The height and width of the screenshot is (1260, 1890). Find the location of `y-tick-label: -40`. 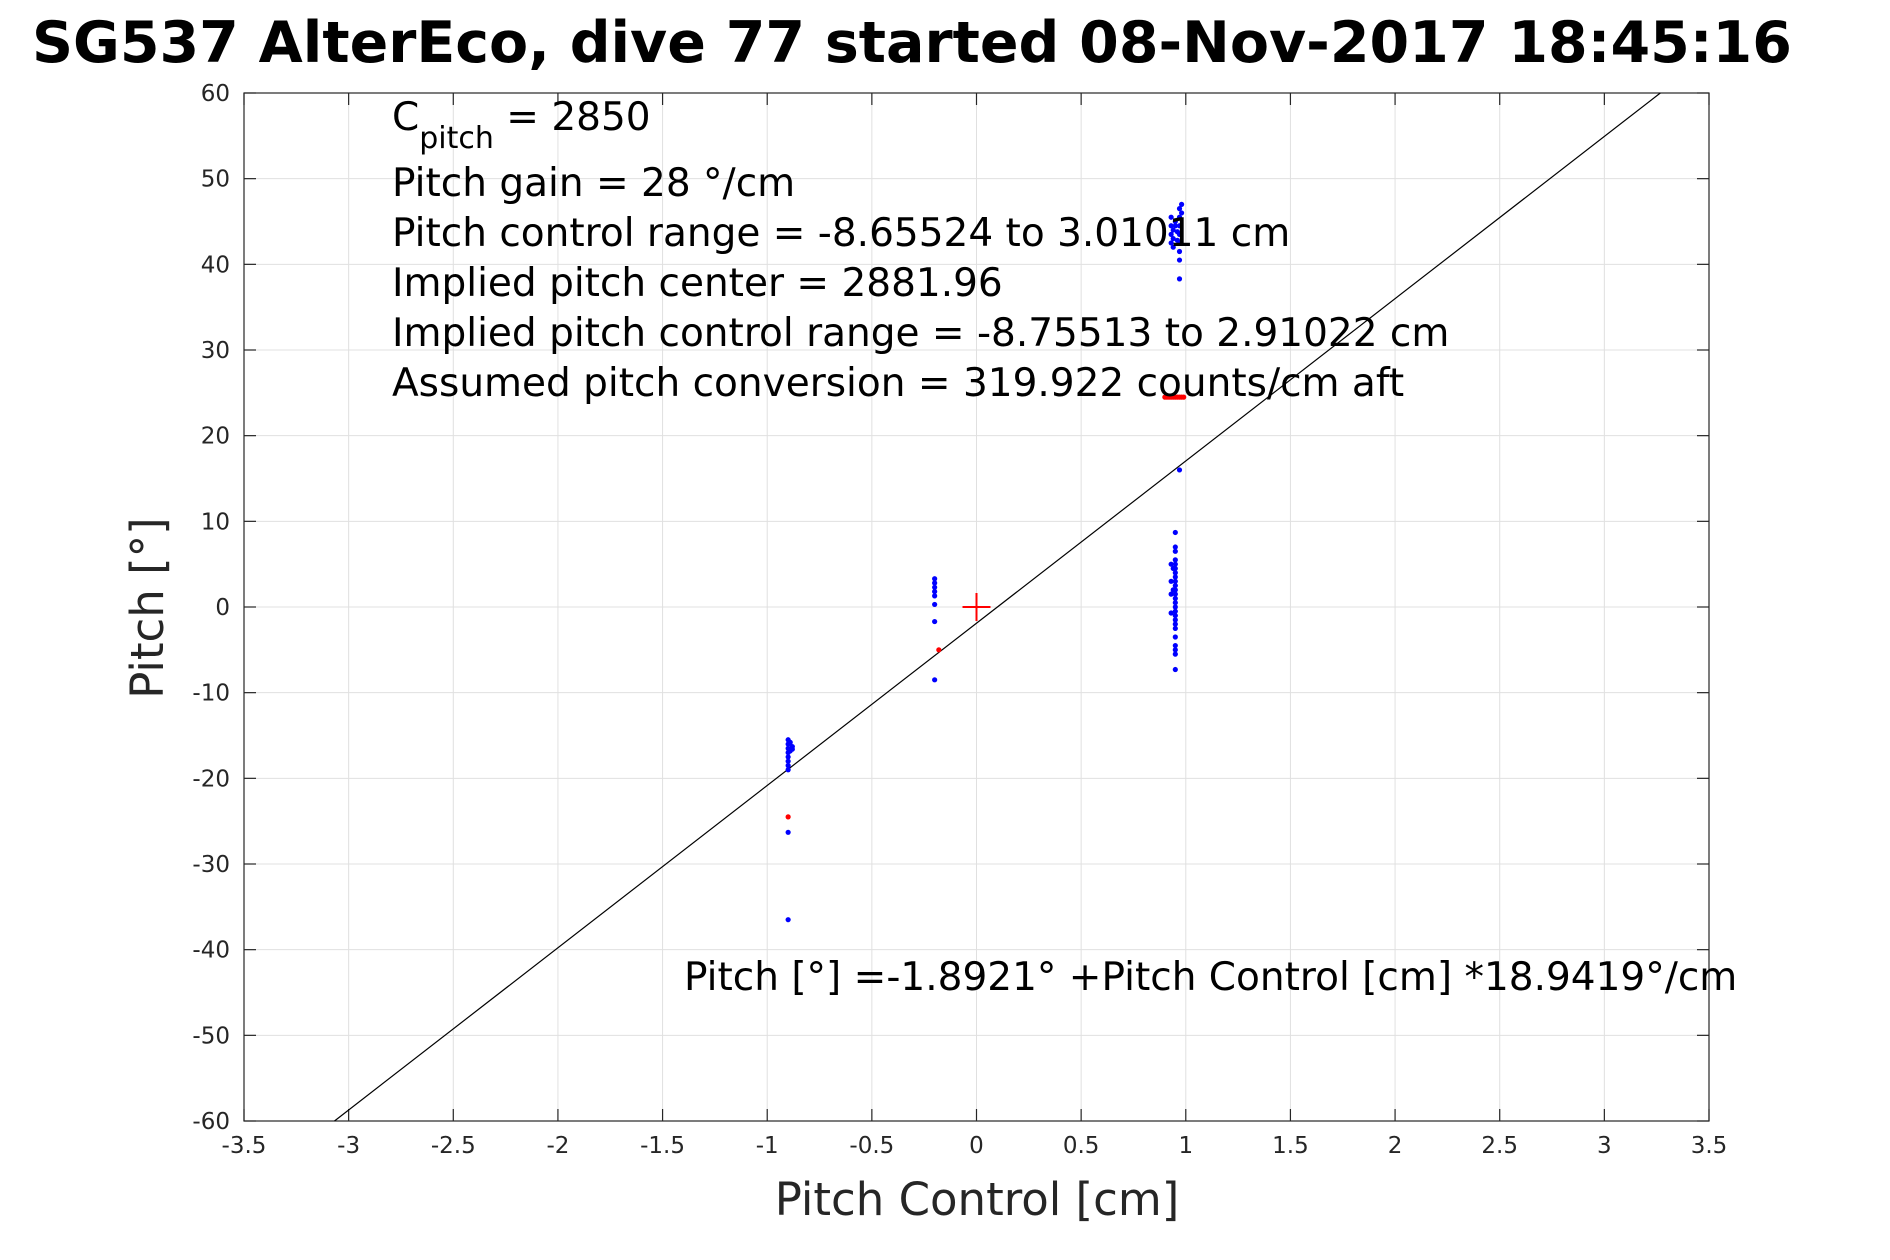

y-tick-label: -40 is located at coordinates (211, 951).